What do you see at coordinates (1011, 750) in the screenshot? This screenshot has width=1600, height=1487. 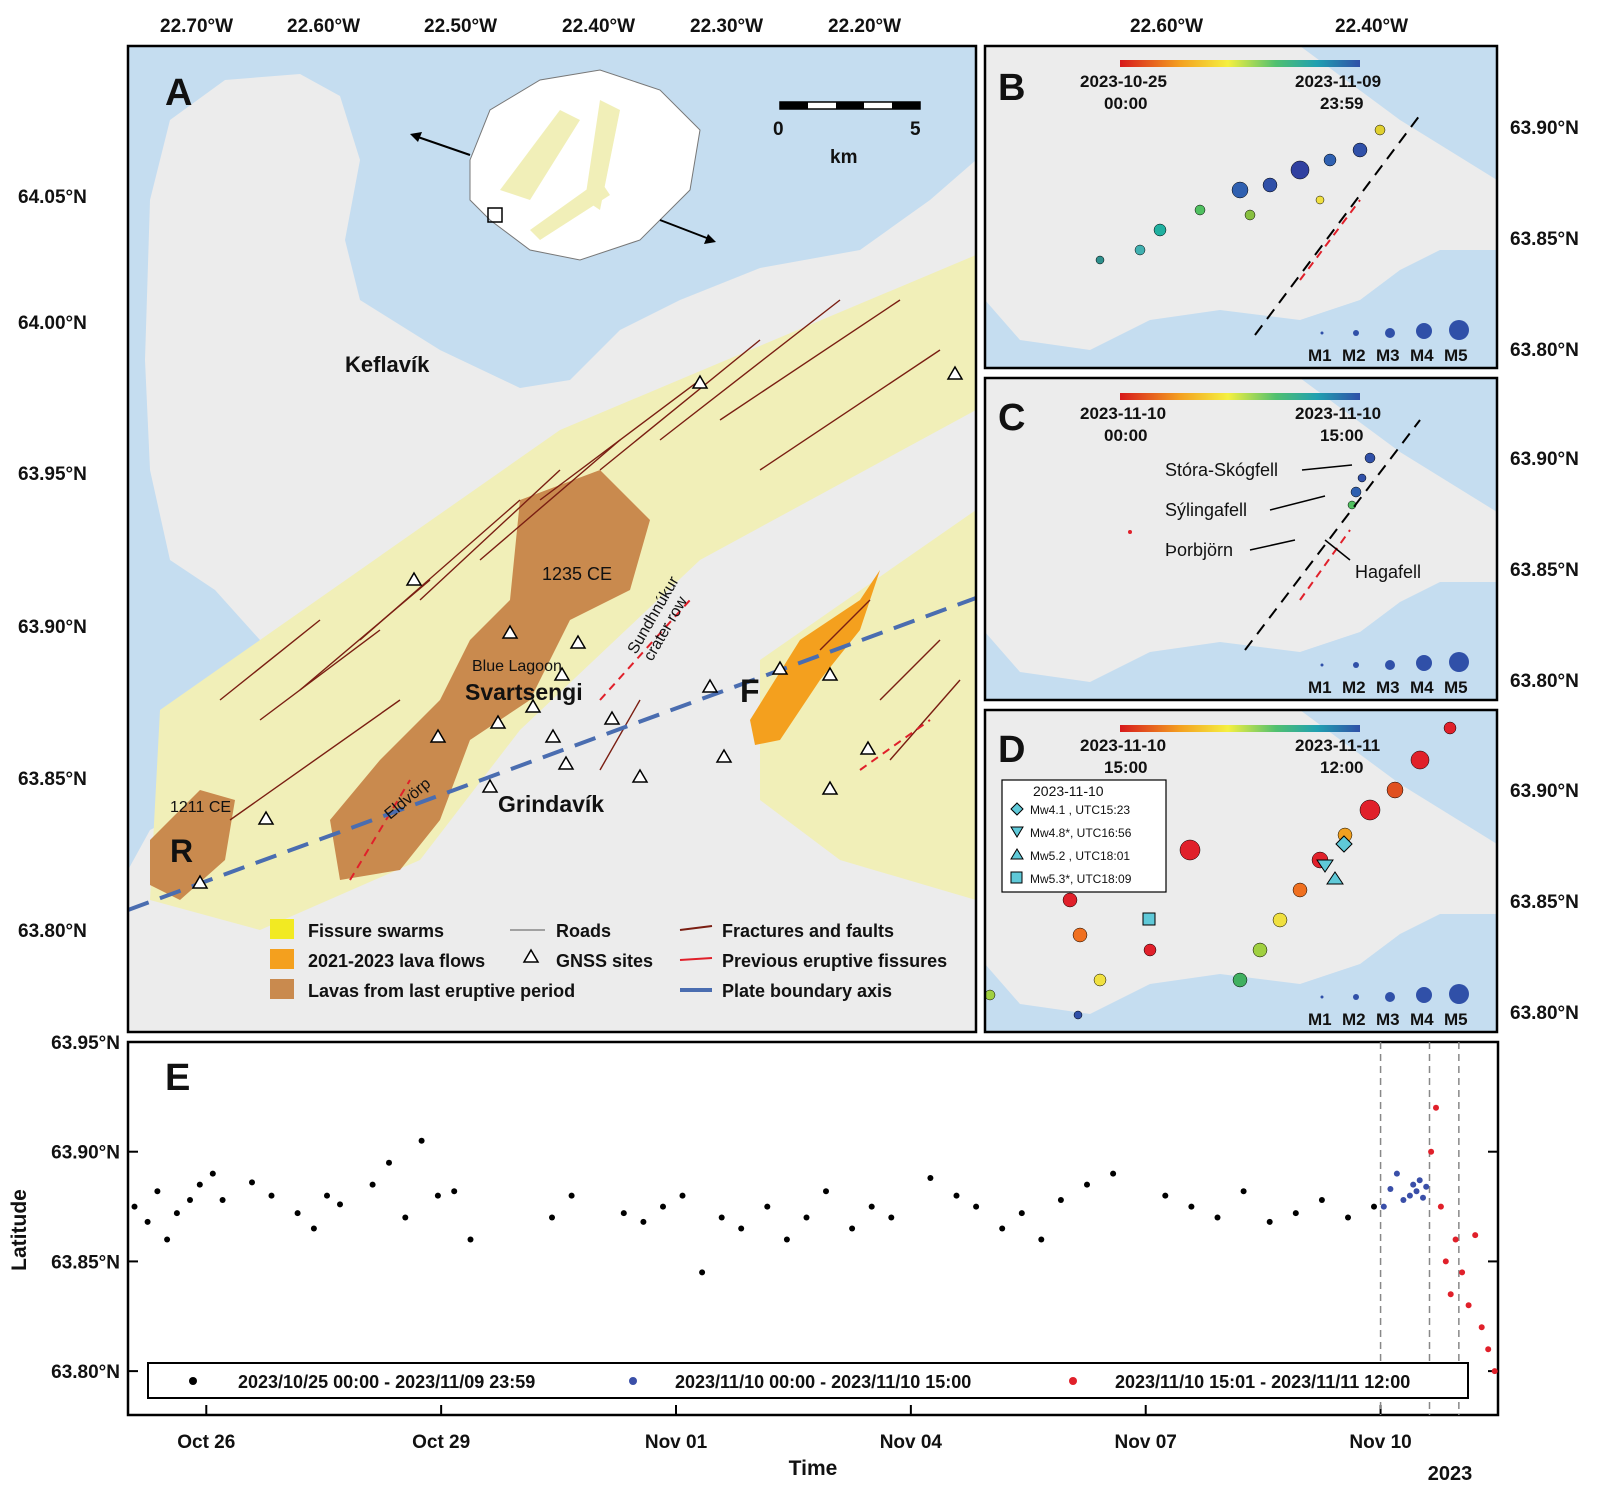 I see `panel-d-letter: D` at bounding box center [1011, 750].